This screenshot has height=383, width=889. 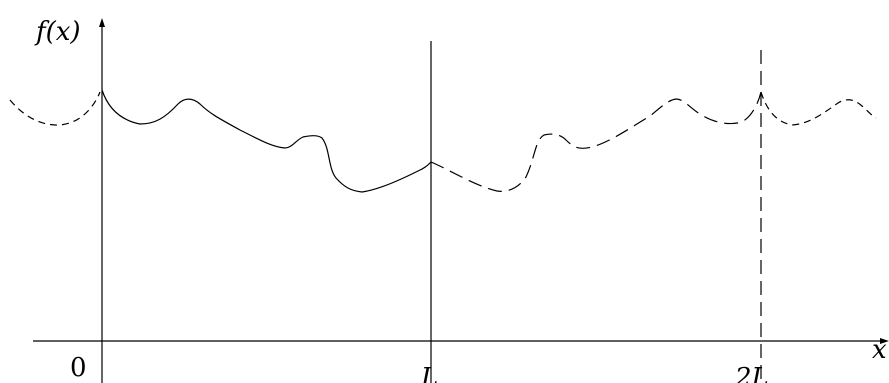 What do you see at coordinates (57, 32) in the screenshot?
I see `y-axis-label: f(x)` at bounding box center [57, 32].